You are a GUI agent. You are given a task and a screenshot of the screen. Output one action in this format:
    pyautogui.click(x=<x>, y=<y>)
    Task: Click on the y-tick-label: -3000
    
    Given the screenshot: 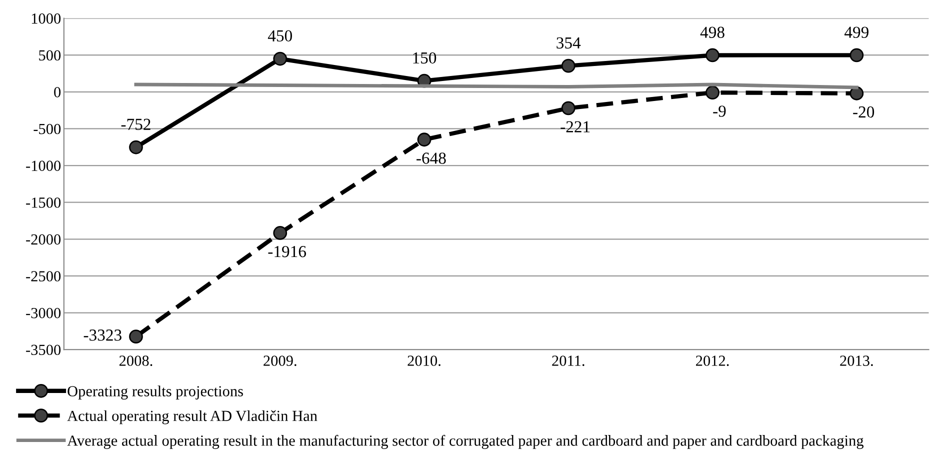 What is the action you would take?
    pyautogui.click(x=43, y=313)
    